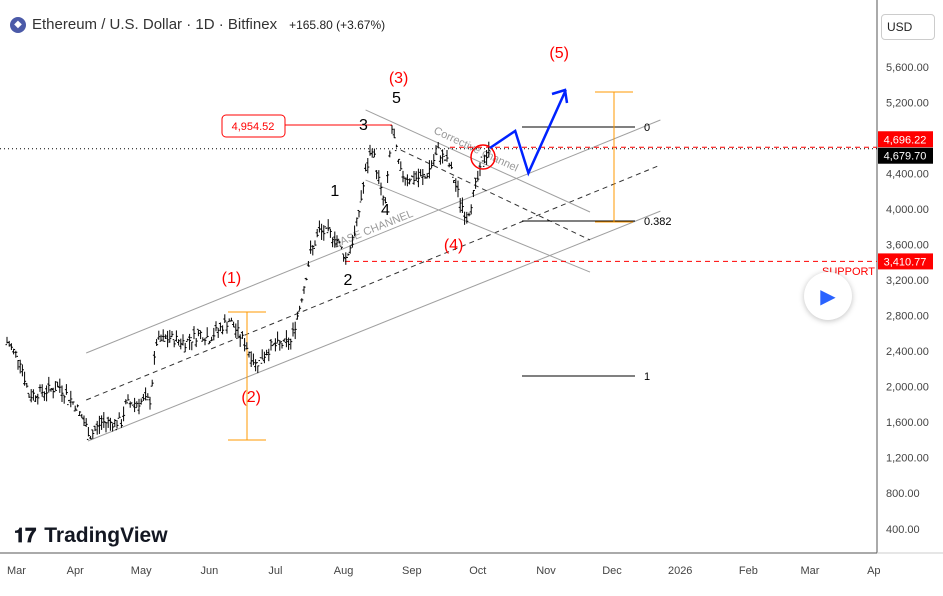 Image resolution: width=943 pixels, height=596 pixels. Describe the element at coordinates (658, 222) in the screenshot. I see `fib-level-label: 0.382` at that location.